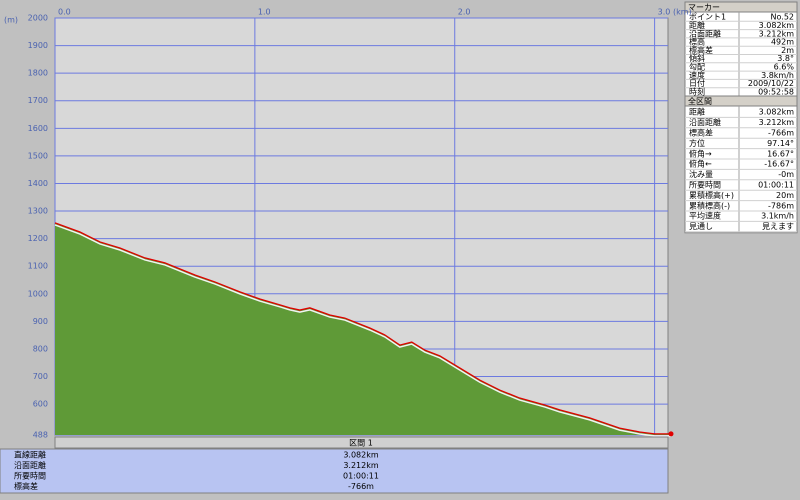 The image size is (800, 500). I want to click on row-value: 09:52:58, so click(776, 91).